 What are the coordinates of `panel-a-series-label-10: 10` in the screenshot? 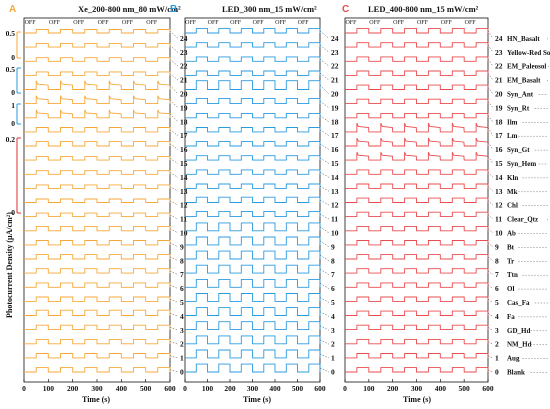 It's located at (184, 233).